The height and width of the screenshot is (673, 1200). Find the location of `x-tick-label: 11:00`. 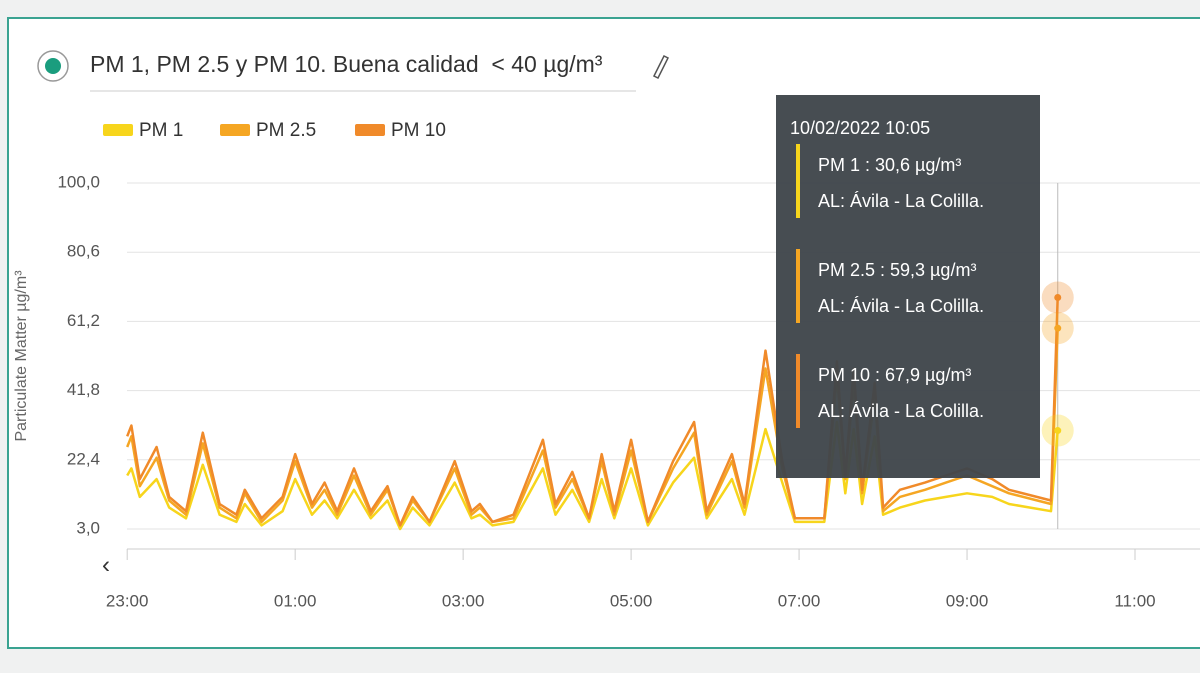

x-tick-label: 11:00 is located at coordinates (1134, 600).